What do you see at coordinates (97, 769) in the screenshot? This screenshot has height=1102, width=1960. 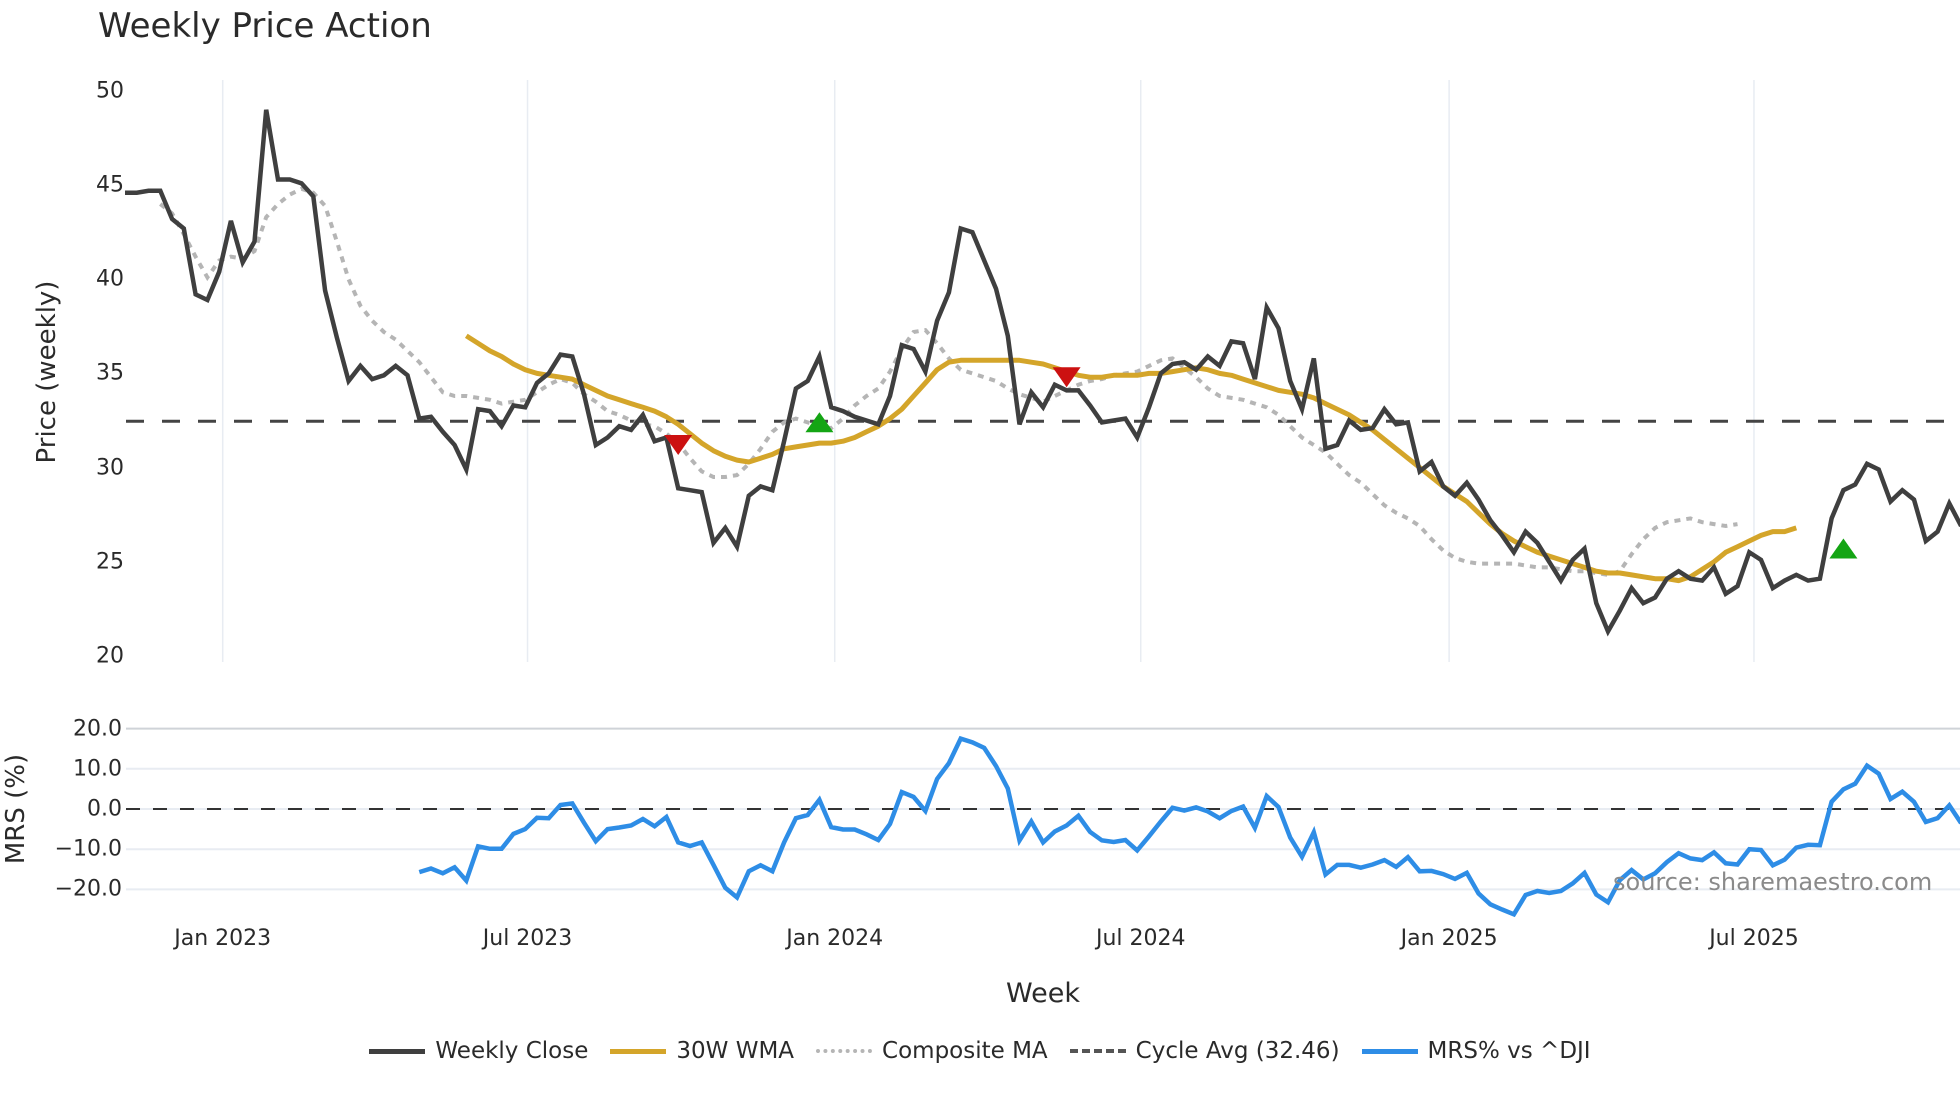 I see `mrs-tick-label: 10.0` at bounding box center [97, 769].